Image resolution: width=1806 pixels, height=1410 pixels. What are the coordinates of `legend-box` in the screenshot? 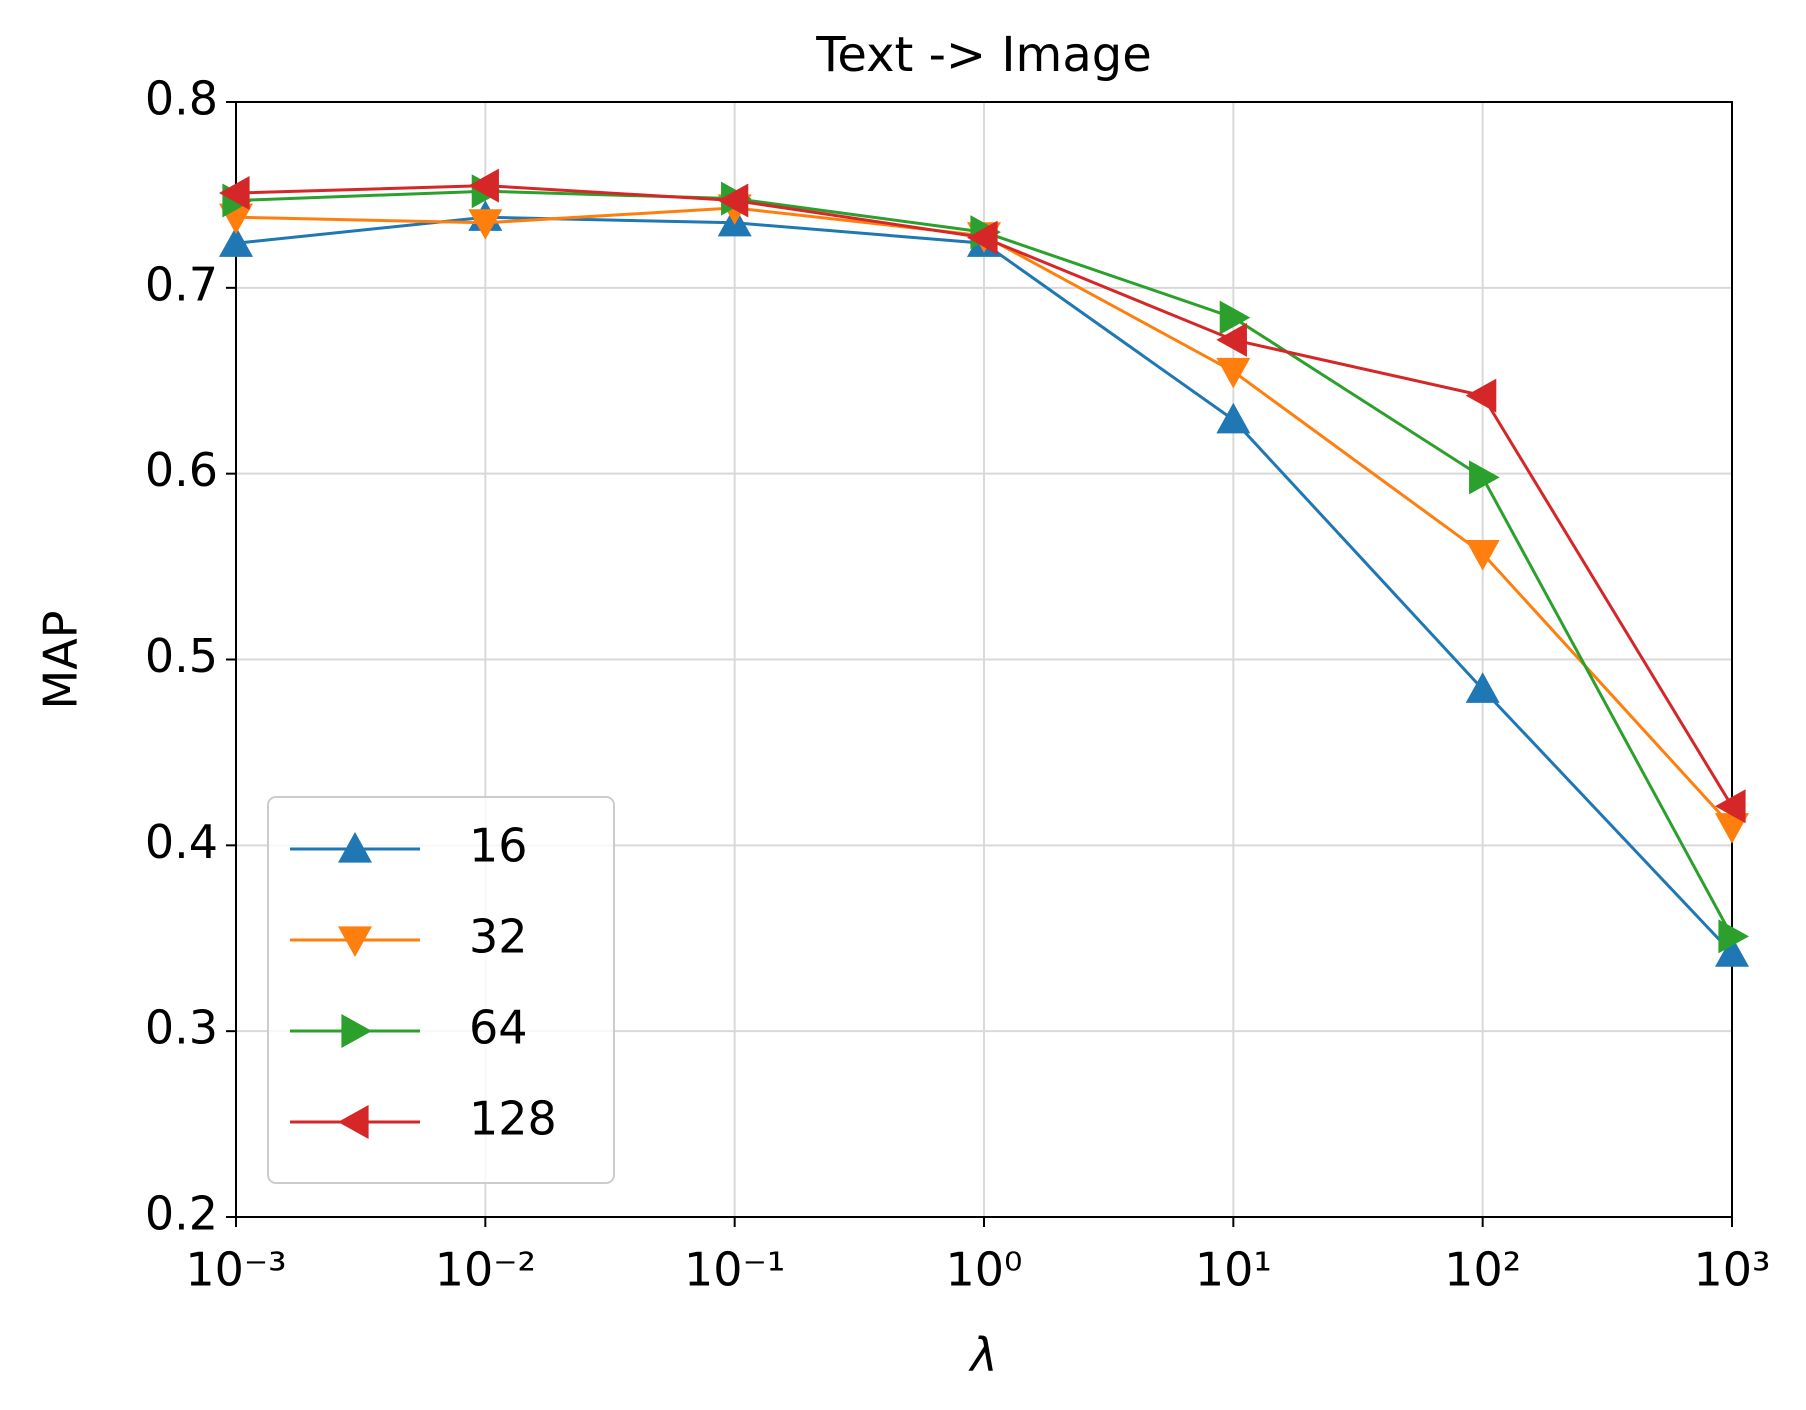 It's located at (441, 990).